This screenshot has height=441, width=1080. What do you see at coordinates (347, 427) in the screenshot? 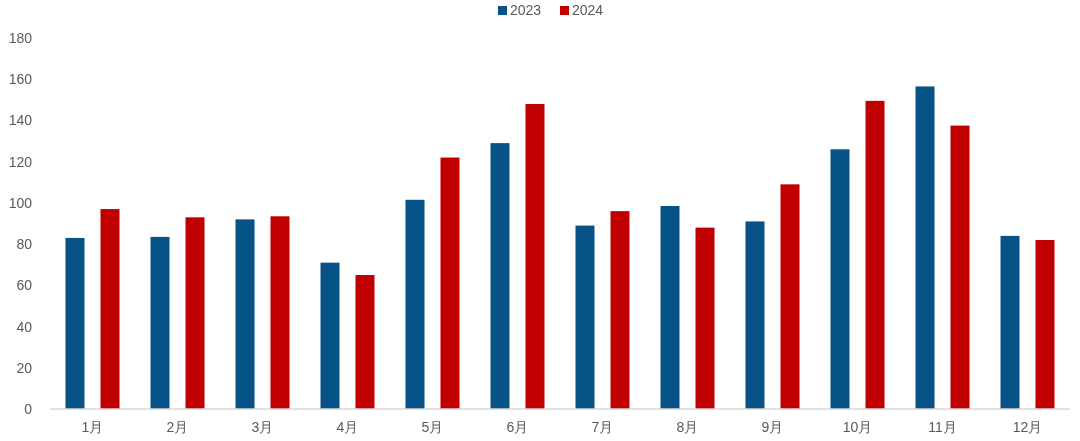
I see `x-tick-label: 4月` at bounding box center [347, 427].